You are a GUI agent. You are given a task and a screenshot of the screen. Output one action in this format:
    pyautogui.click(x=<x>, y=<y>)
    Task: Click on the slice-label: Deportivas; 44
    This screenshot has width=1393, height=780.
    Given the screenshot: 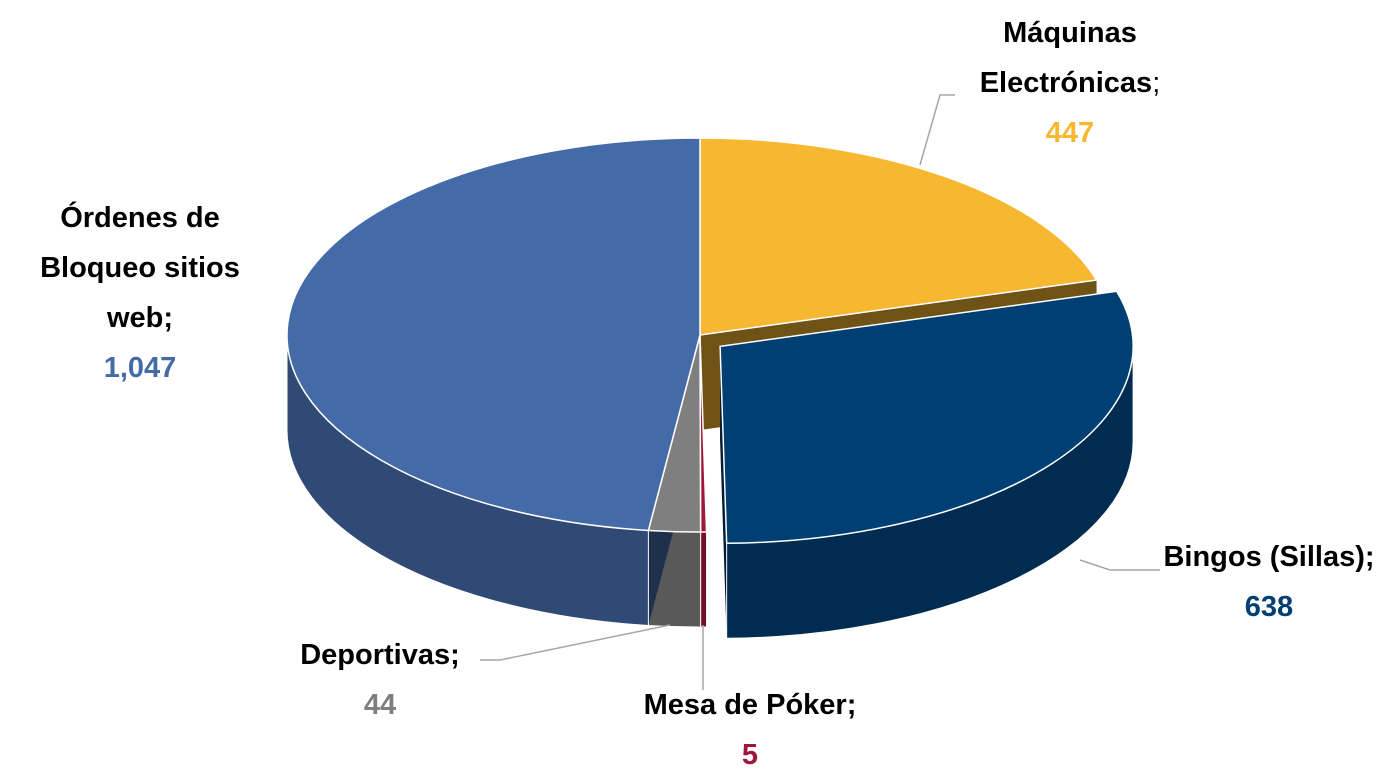 What is the action you would take?
    pyautogui.click(x=380, y=680)
    